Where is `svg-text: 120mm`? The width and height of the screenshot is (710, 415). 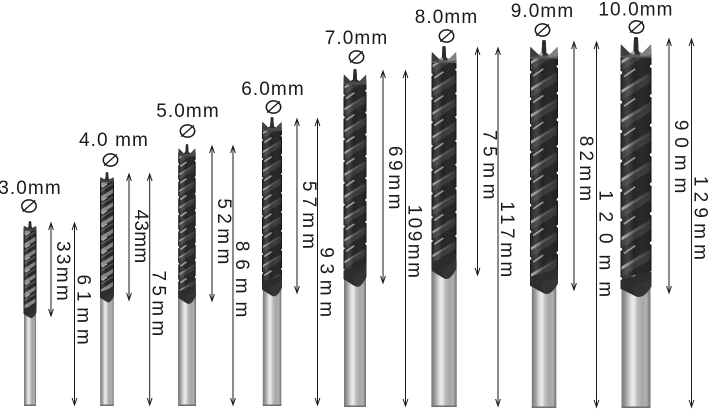 svg-text: 120mm is located at coordinates (605, 249).